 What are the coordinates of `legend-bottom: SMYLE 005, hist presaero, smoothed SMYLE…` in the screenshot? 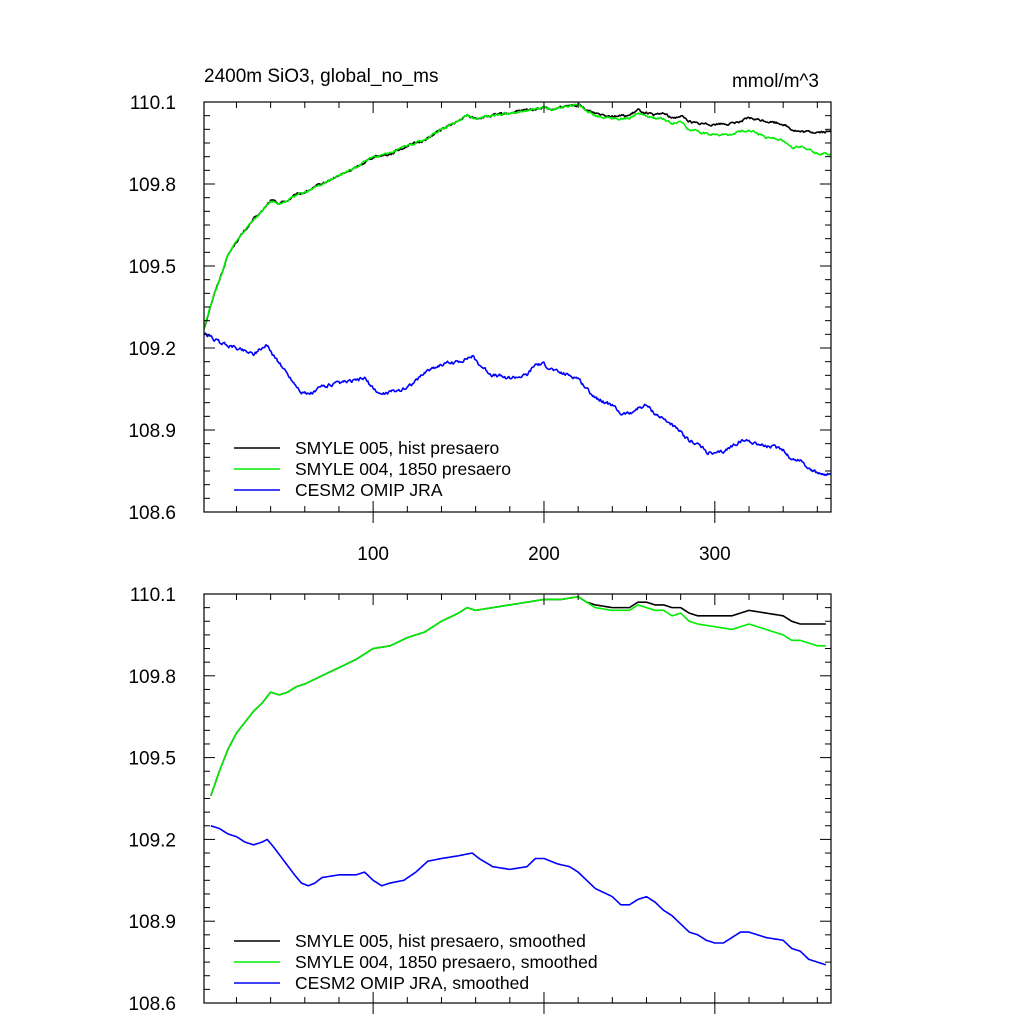 It's located at (416, 962).